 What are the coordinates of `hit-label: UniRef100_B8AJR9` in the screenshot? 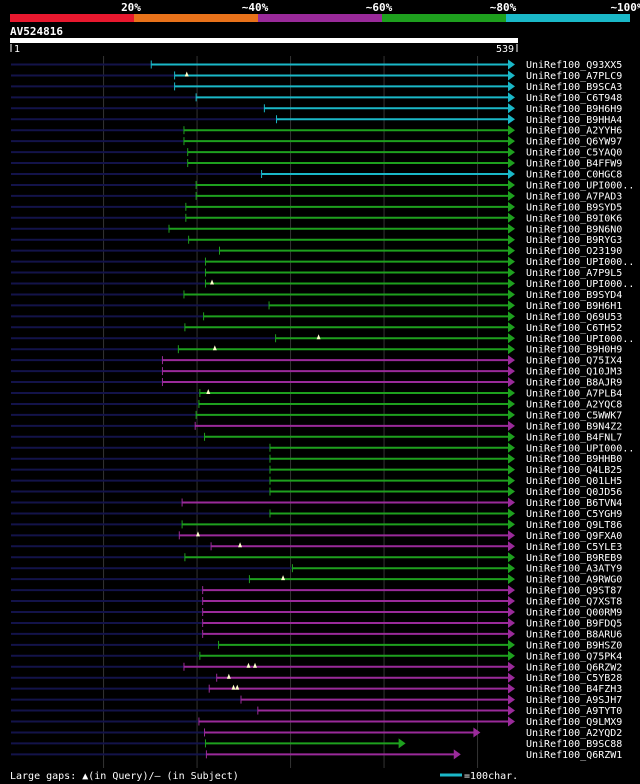 It's located at (574, 383).